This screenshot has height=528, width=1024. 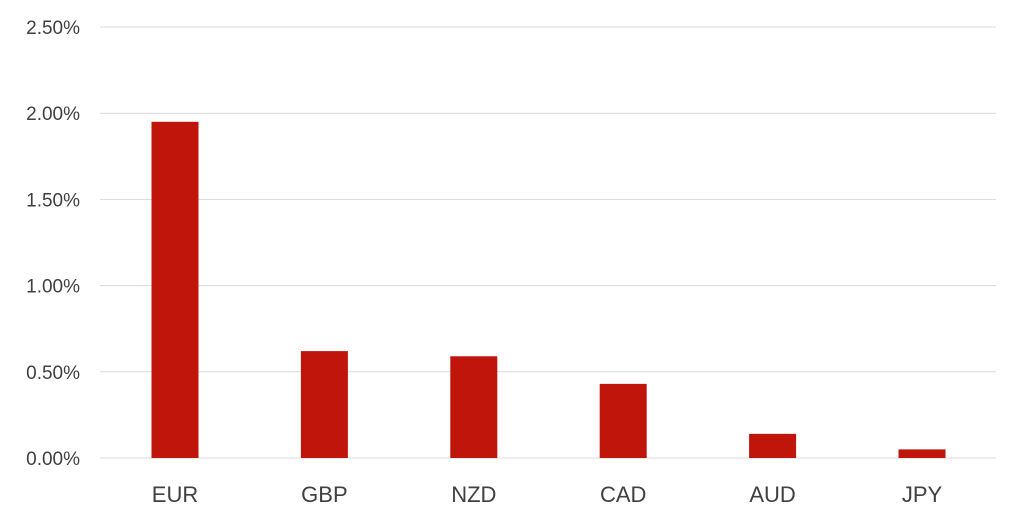 What do you see at coordinates (324, 404) in the screenshot?
I see `bar-gbp` at bounding box center [324, 404].